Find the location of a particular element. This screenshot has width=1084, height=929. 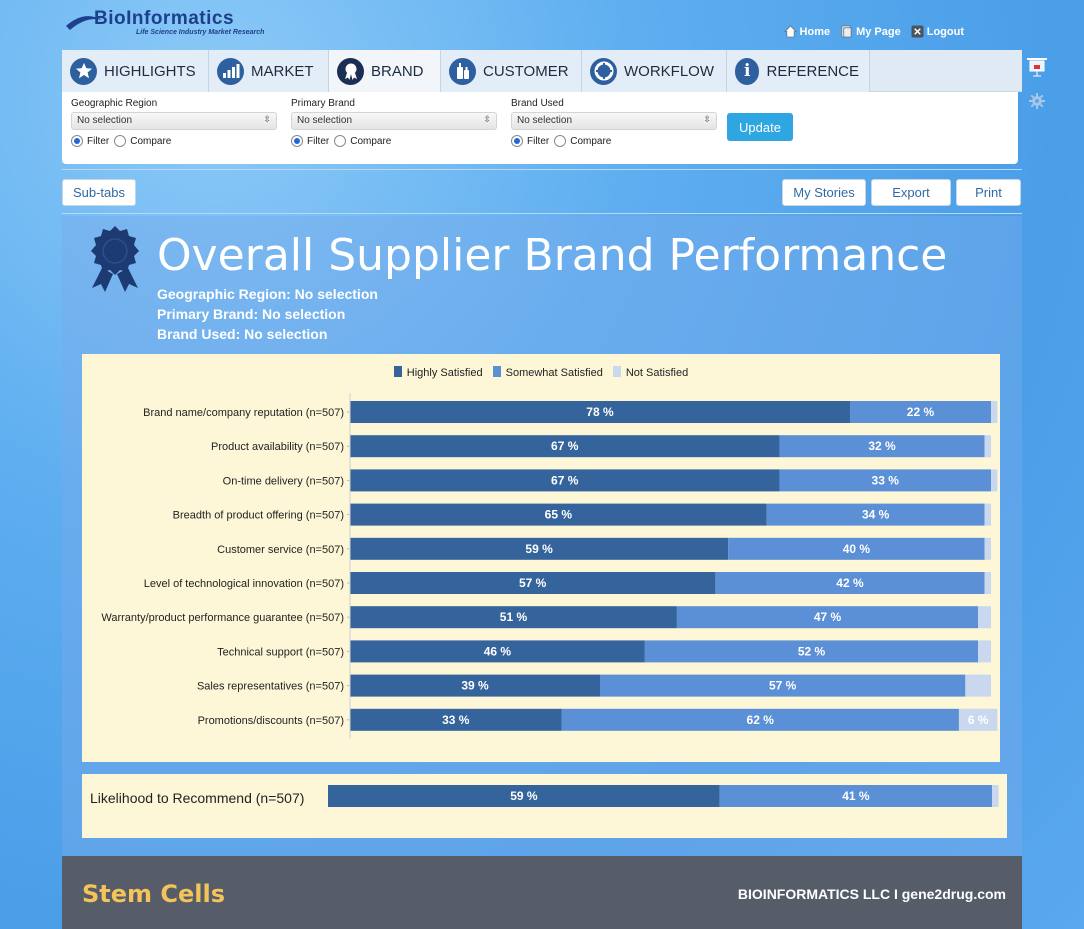

recommend-label: Likelihood to Recommend (n=507) is located at coordinates (197, 798).